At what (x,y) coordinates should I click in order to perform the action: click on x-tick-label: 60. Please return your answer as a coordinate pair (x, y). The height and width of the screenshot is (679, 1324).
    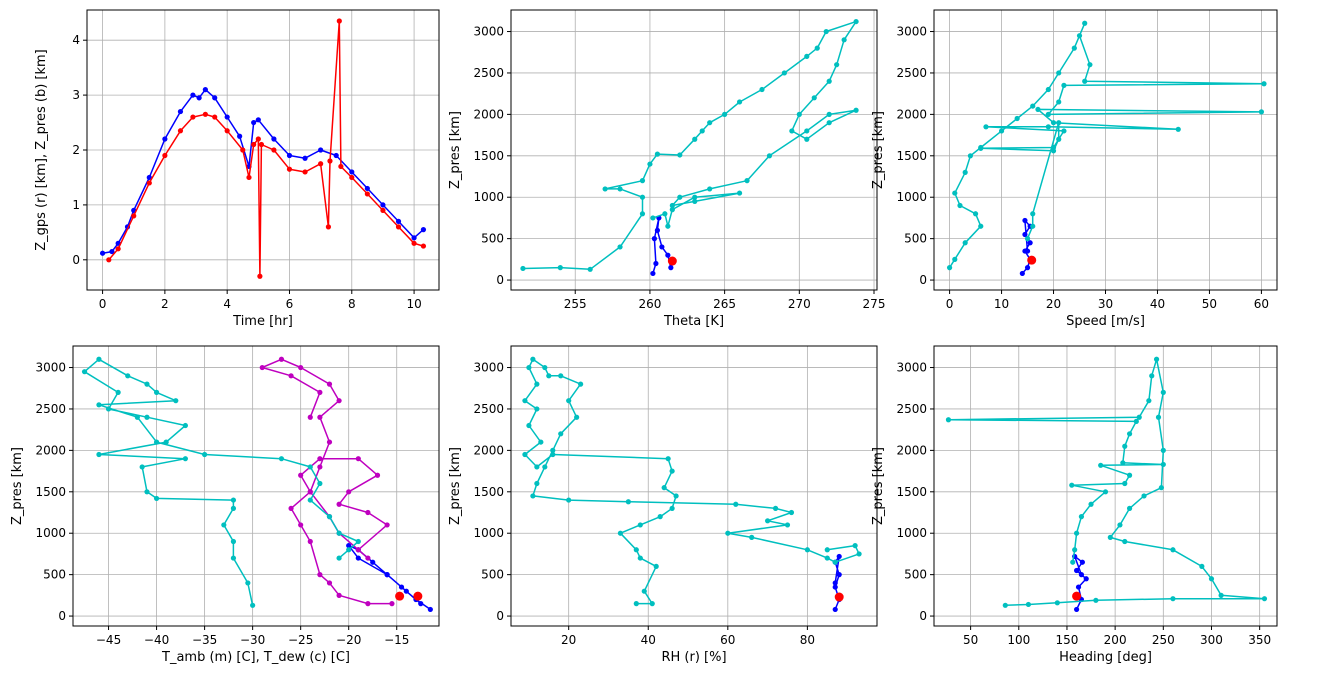
    Looking at the image, I should click on (1261, 304).